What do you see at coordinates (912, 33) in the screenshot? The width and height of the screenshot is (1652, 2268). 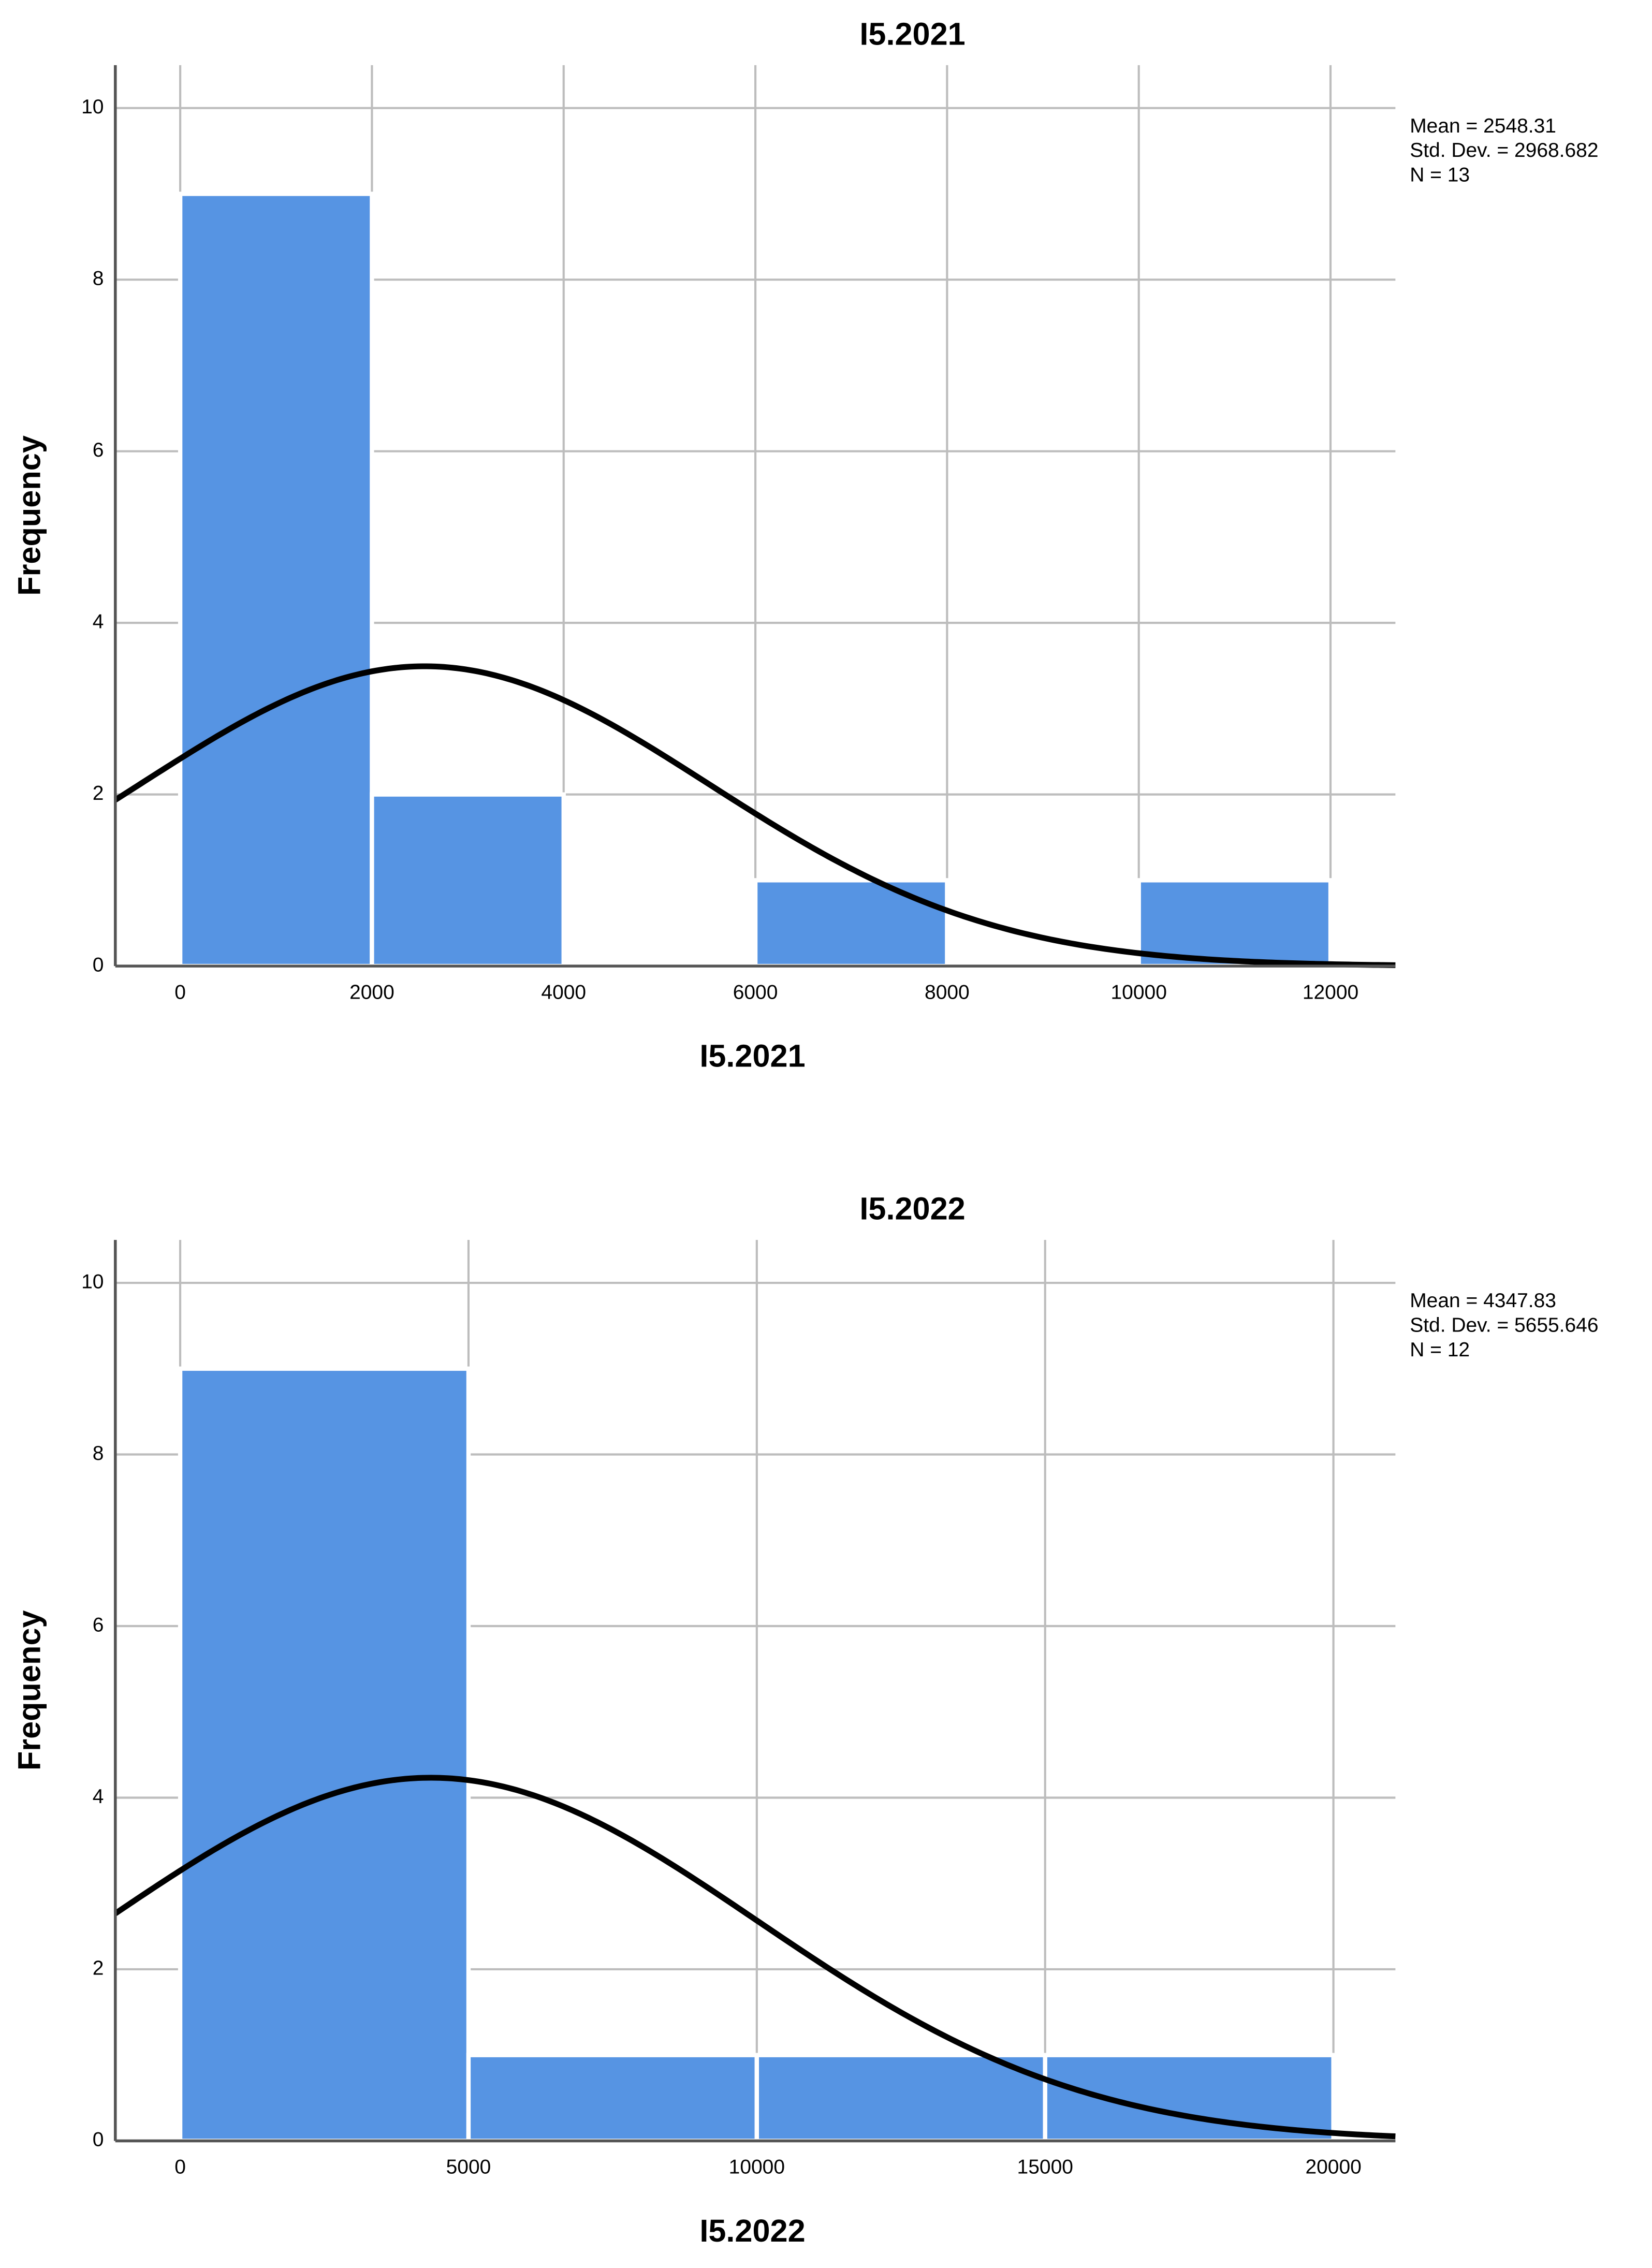 I see `chart-title: I5.2021` at bounding box center [912, 33].